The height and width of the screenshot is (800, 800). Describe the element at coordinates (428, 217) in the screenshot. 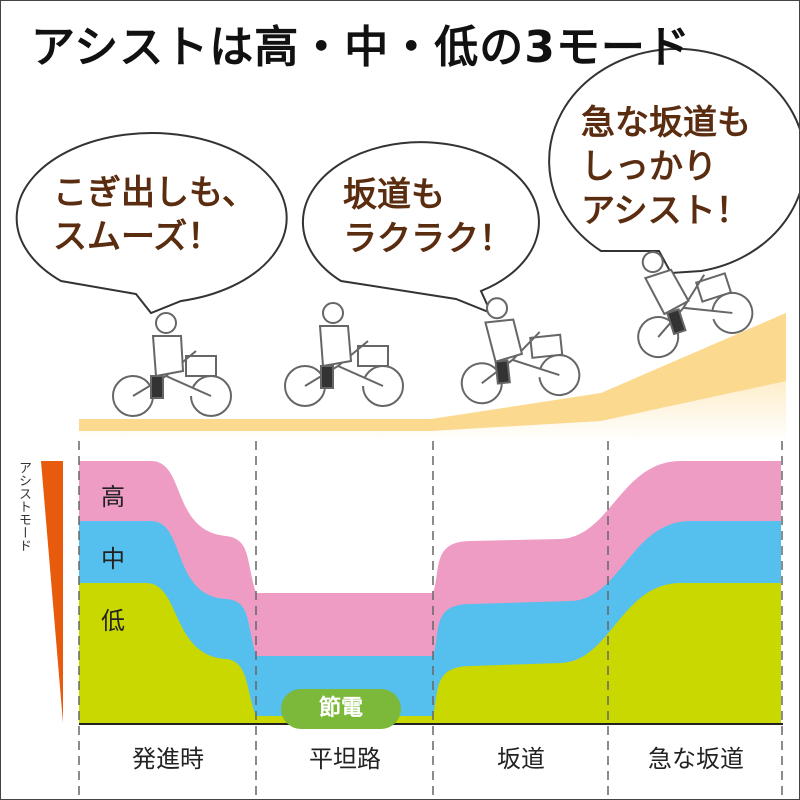

I see `bubble-text-flat: 坂道も ラクラク！` at that location.